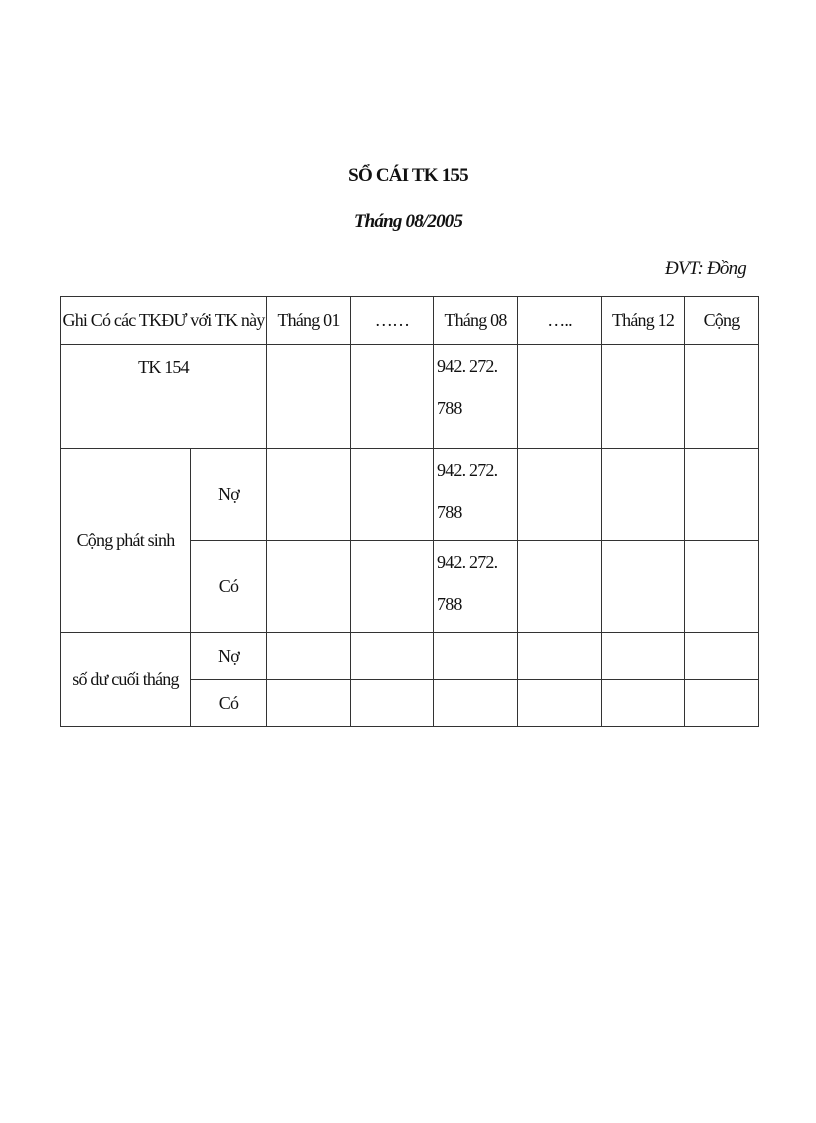  Describe the element at coordinates (408, 221) in the screenshot. I see `page-subtitle: Tháng 08/2005` at that location.